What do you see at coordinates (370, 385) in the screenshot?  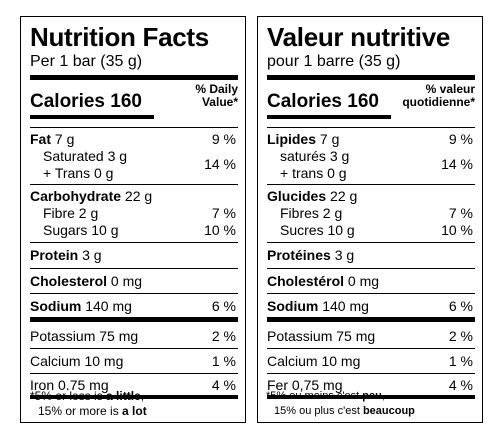 I see `iron-row: Fer 0,75 mg 4 %` at bounding box center [370, 385].